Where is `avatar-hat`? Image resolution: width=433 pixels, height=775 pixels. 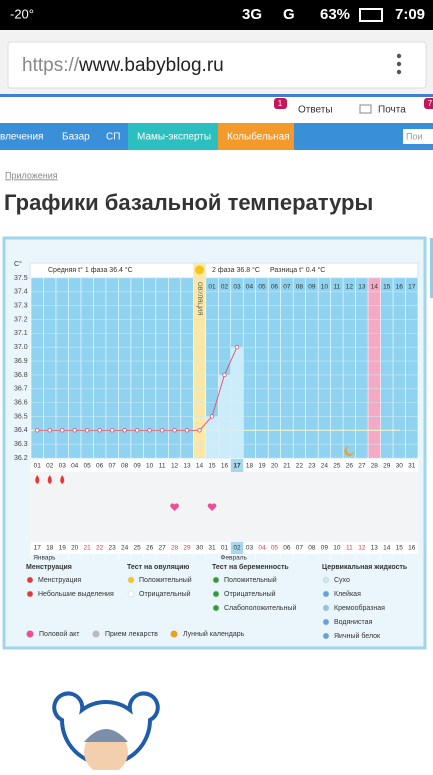
avatar-hat is located at coordinates (106, 735).